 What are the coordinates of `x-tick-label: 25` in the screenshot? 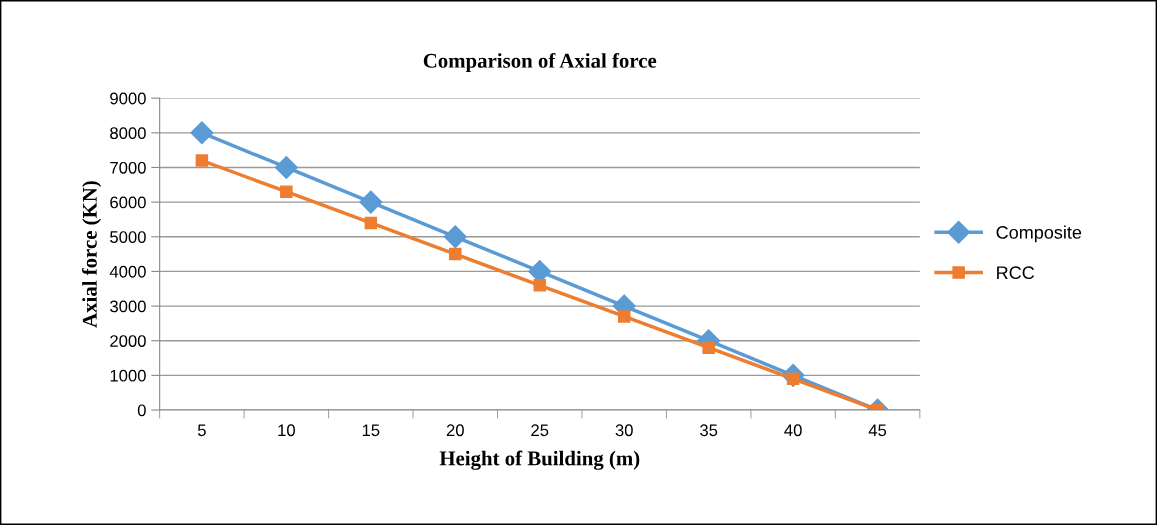 It's located at (540, 430).